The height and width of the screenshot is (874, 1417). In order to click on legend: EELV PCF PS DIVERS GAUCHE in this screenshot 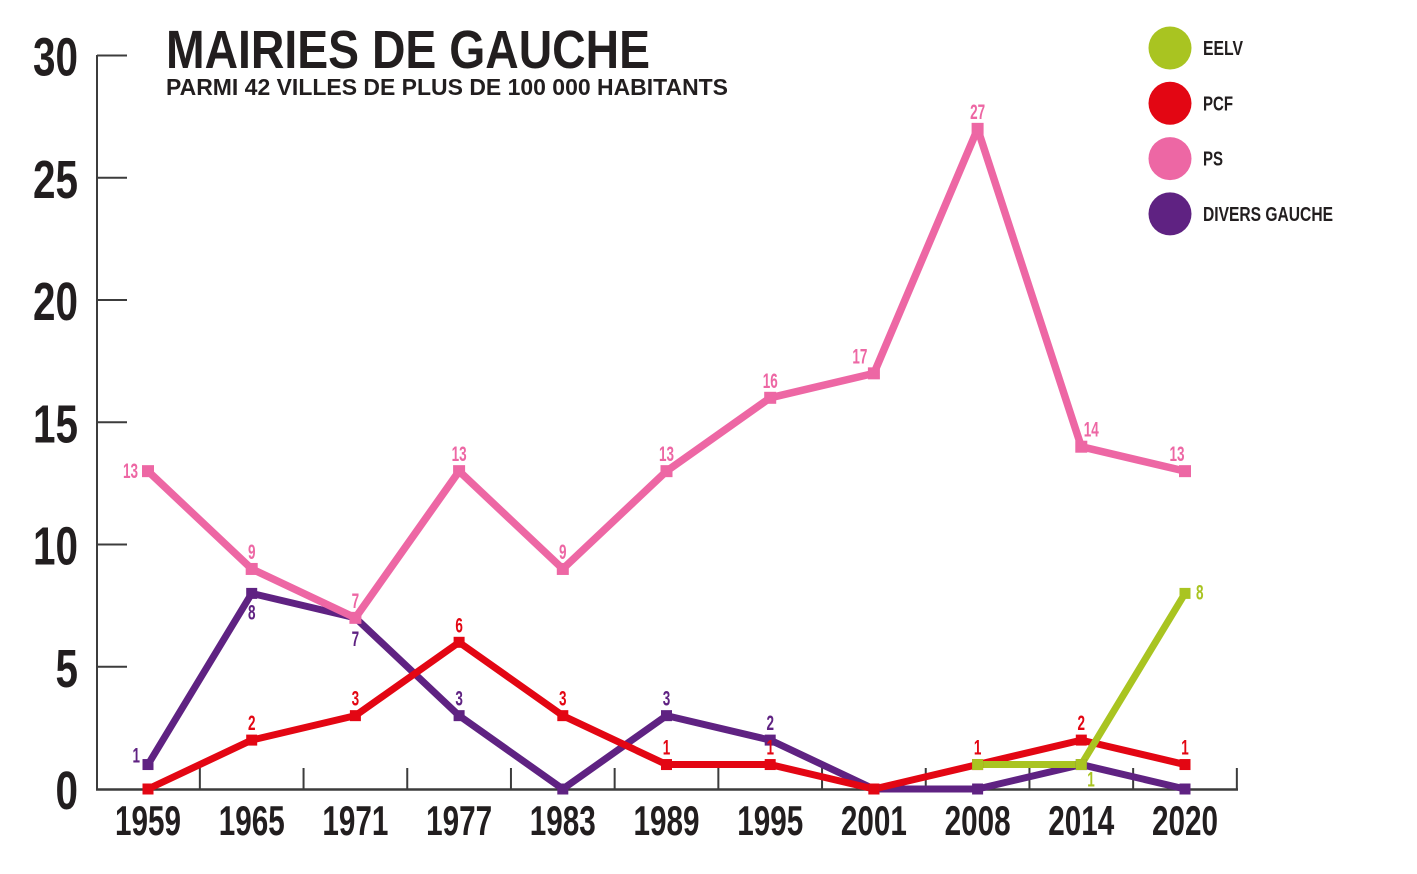, I will do `click(1240, 131)`.